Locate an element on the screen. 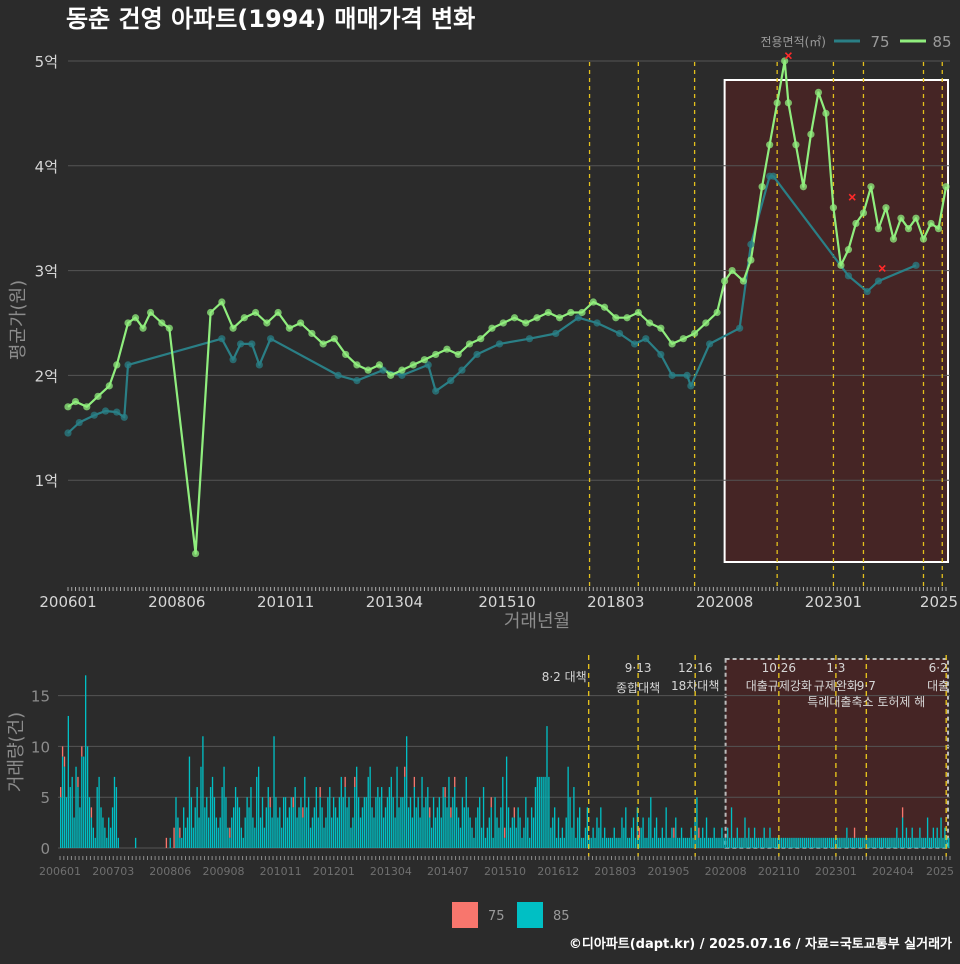 This screenshot has height=964, width=960. bar-highlight-region is located at coordinates (836, 753).